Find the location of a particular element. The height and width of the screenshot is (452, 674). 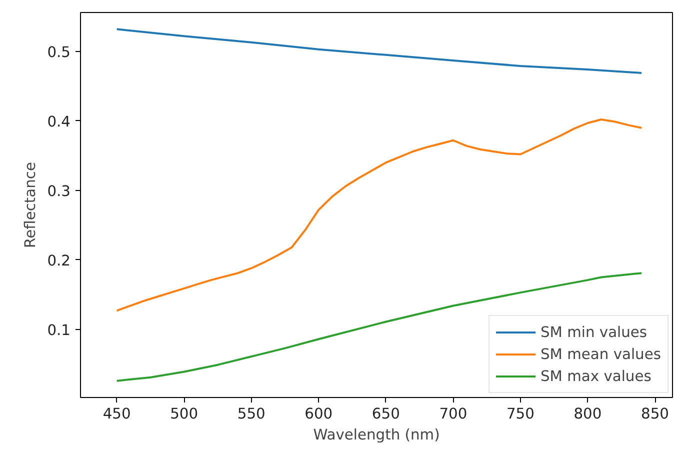

x-tick-label: 600 is located at coordinates (318, 414).